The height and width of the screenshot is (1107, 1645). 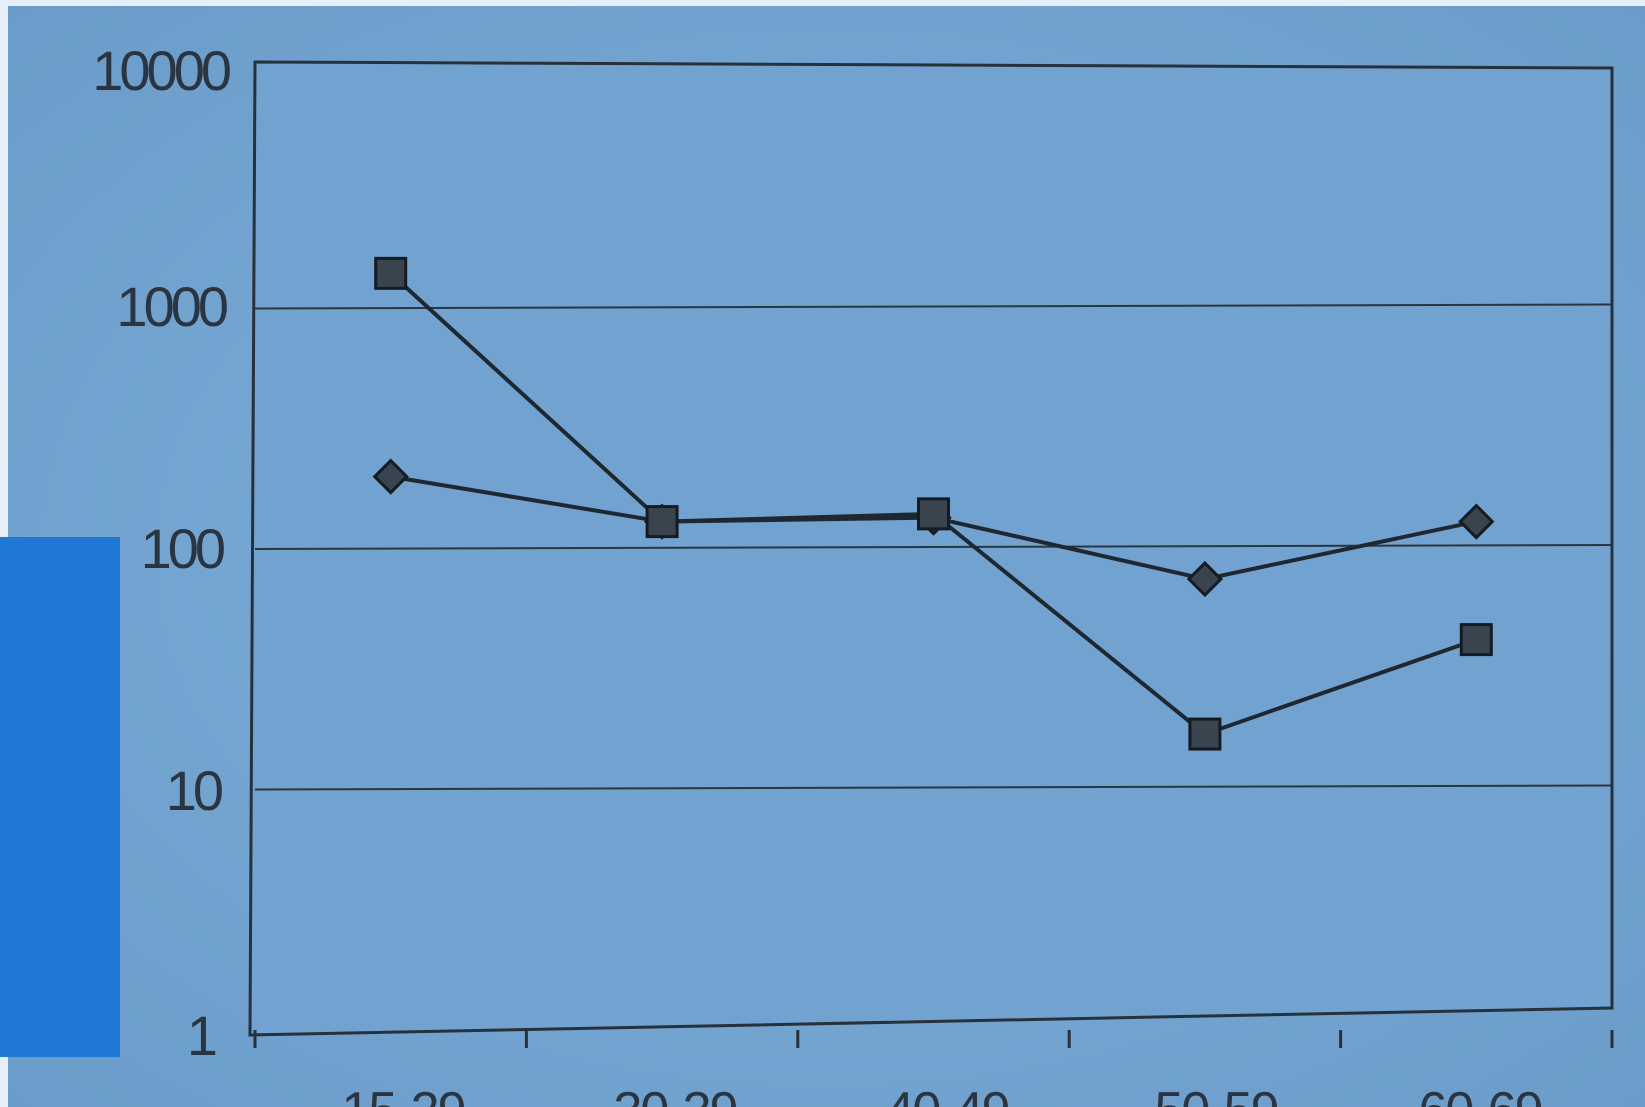 I want to click on overlay-box, so click(x=60, y=797).